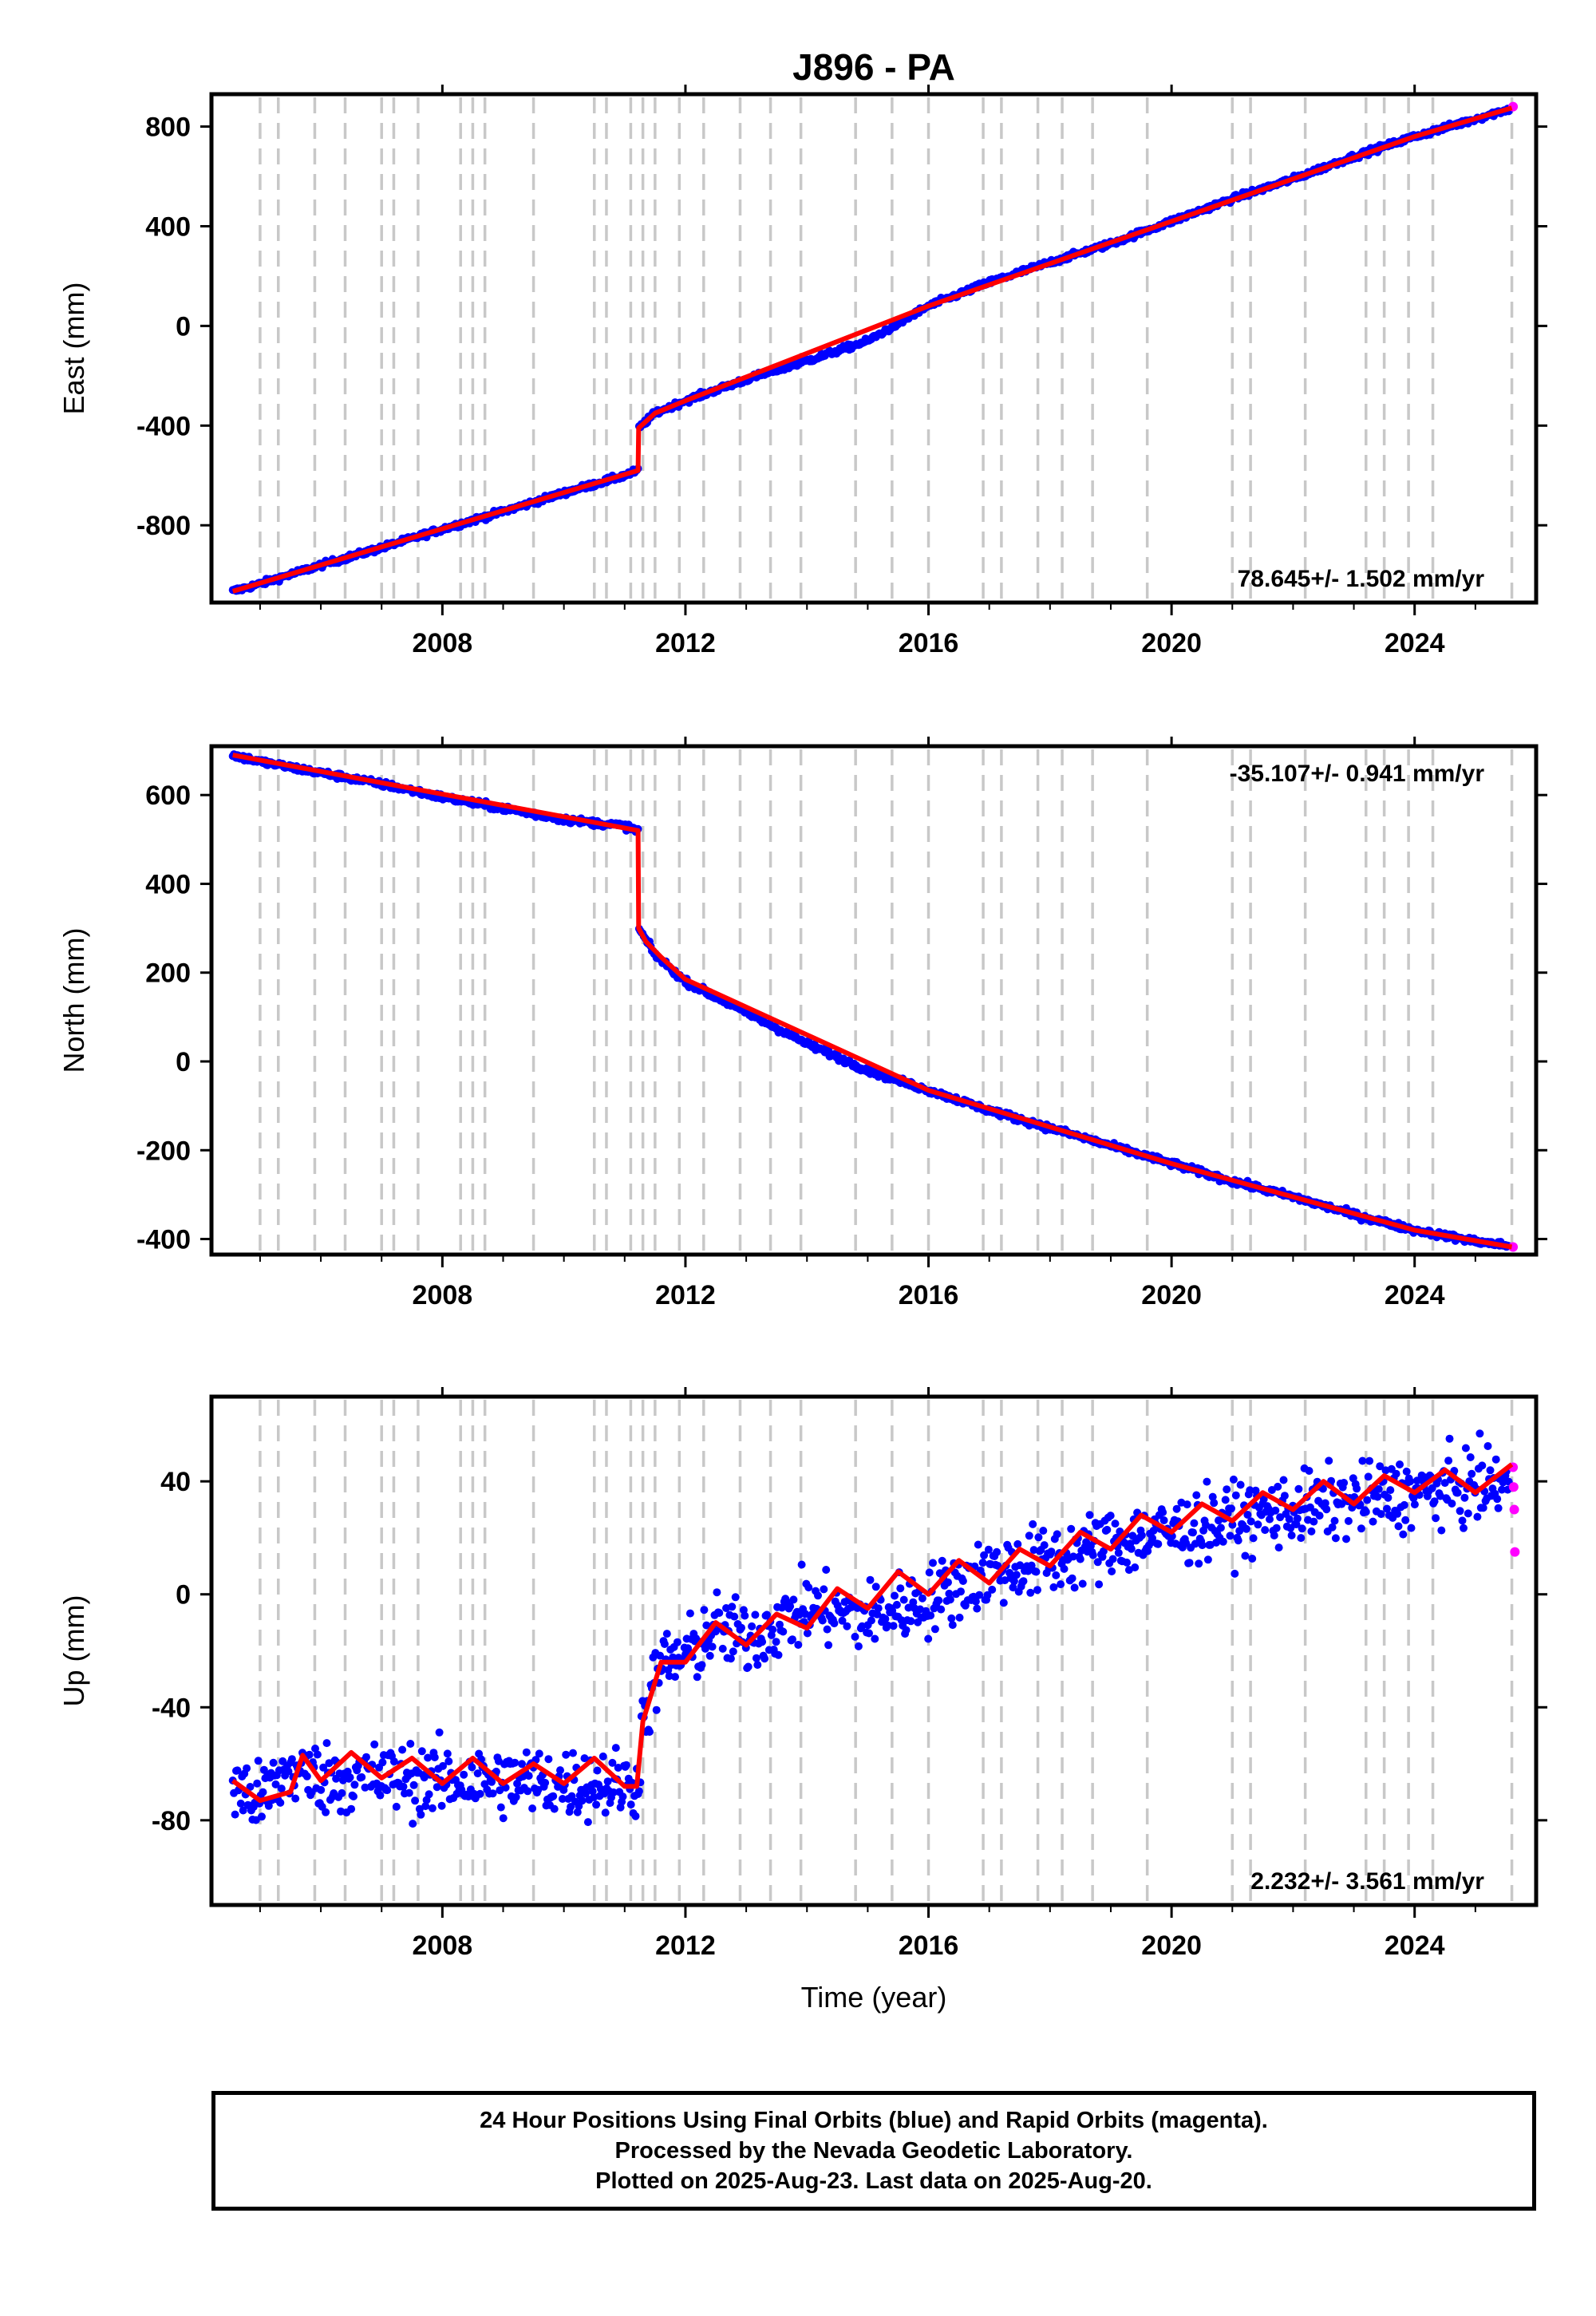 The width and height of the screenshot is (1596, 2316). Describe the element at coordinates (1515, 1552) in the screenshot. I see `rapid-orbit-point` at that location.